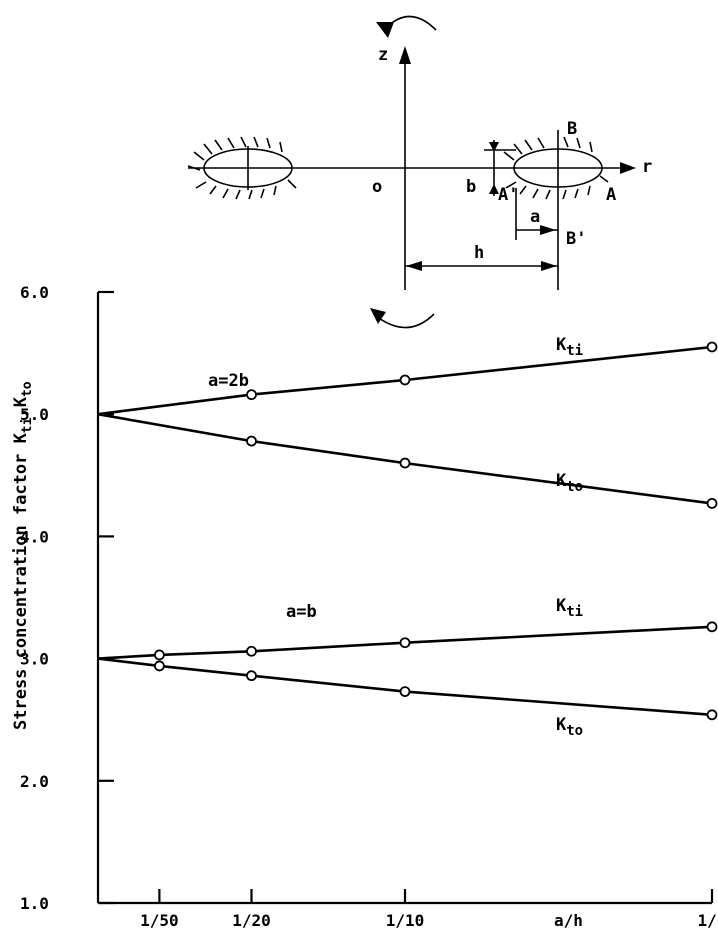 This screenshot has width=718, height=942. What do you see at coordinates (159, 920) in the screenshot?
I see `x-tick-label: 1/50` at bounding box center [159, 920].